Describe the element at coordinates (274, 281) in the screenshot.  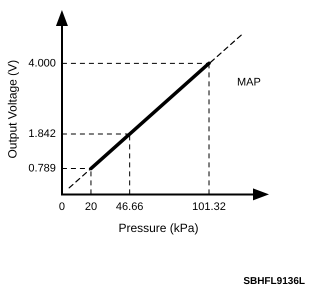
I see `text: SBHFL9136L` at that location.